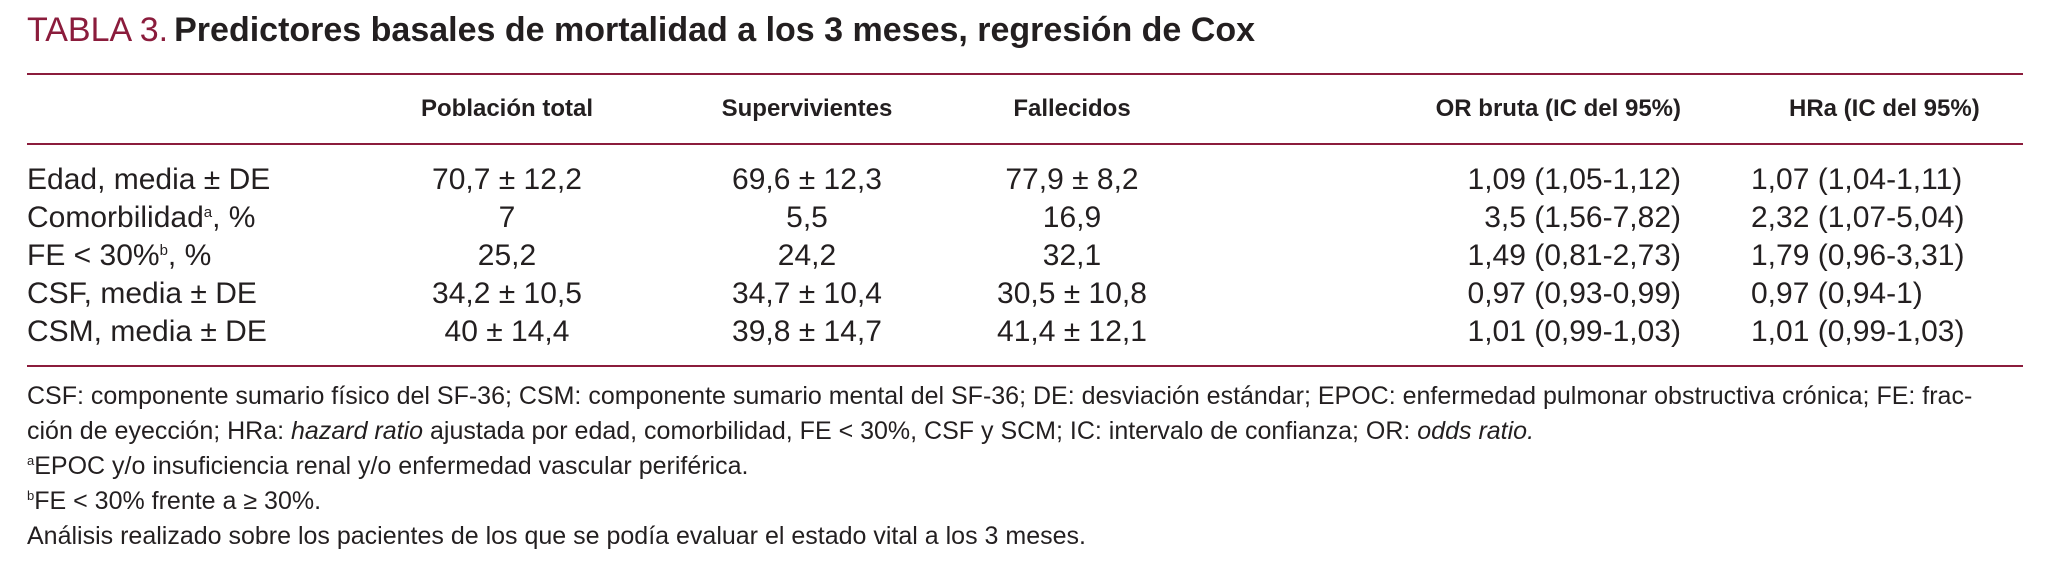 Image resolution: width=2050 pixels, height=587 pixels. I want to click on footnote-text: ción de eyección; HRa:, so click(159, 431).